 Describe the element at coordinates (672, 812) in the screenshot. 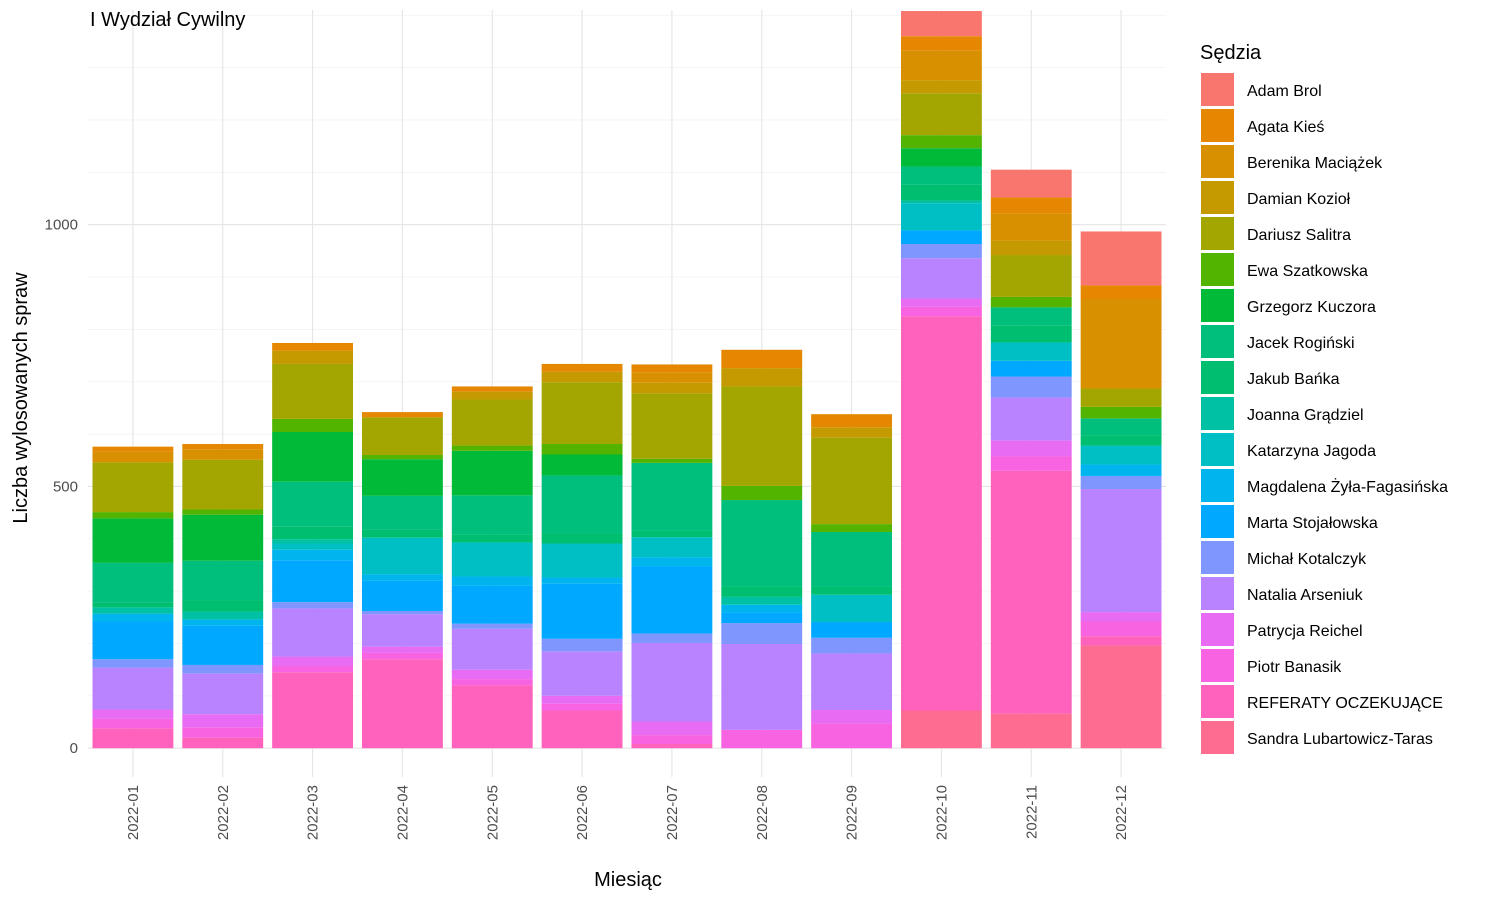

I see `x-tick-label: 2022-07` at that location.